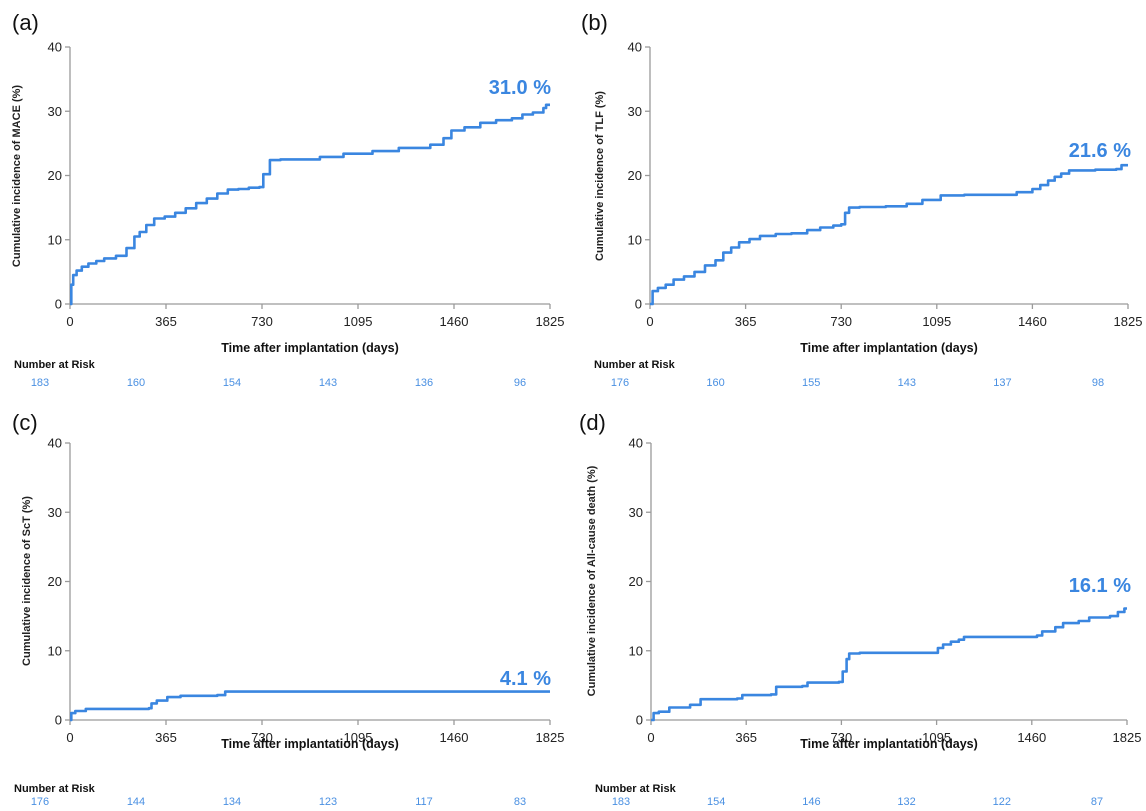 Image resolution: width=1146 pixels, height=811 pixels. I want to click on risk-count: 132, so click(906, 802).